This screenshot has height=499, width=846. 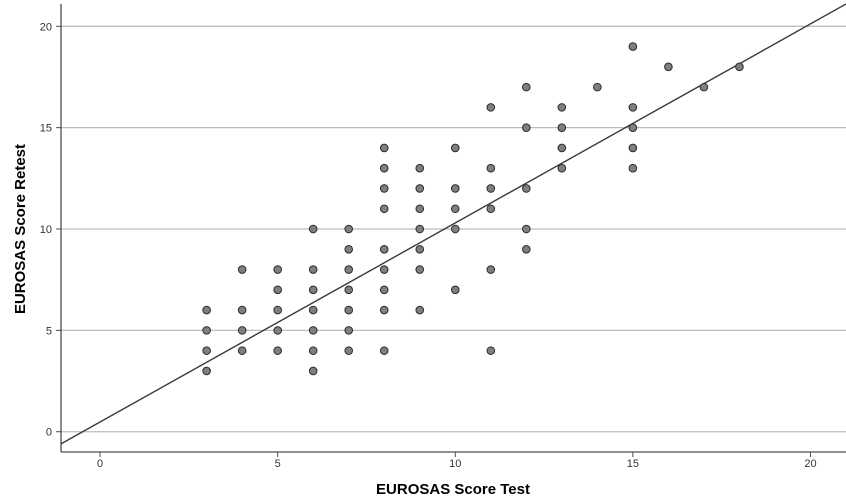 I want to click on y-axis-title: EUROSAS Score Retest, so click(x=20, y=229).